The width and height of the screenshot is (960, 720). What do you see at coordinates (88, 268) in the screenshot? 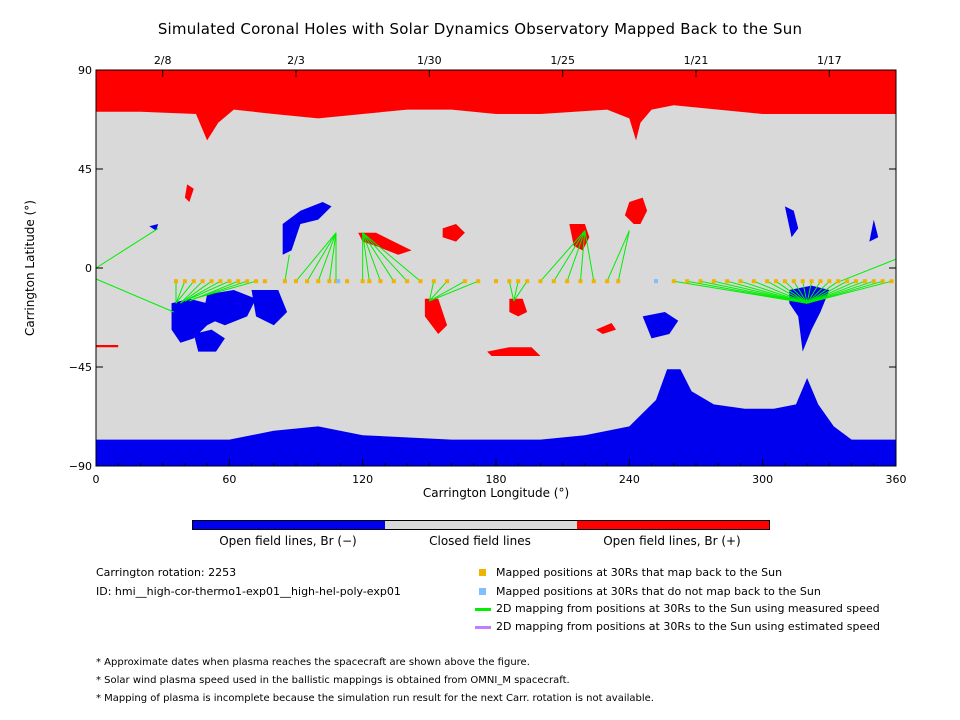
I see `y-tick-label: 0` at bounding box center [88, 268].